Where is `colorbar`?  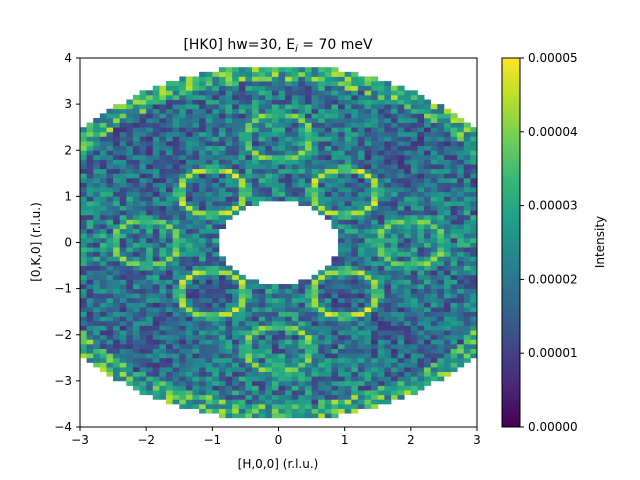 colorbar is located at coordinates (511, 242).